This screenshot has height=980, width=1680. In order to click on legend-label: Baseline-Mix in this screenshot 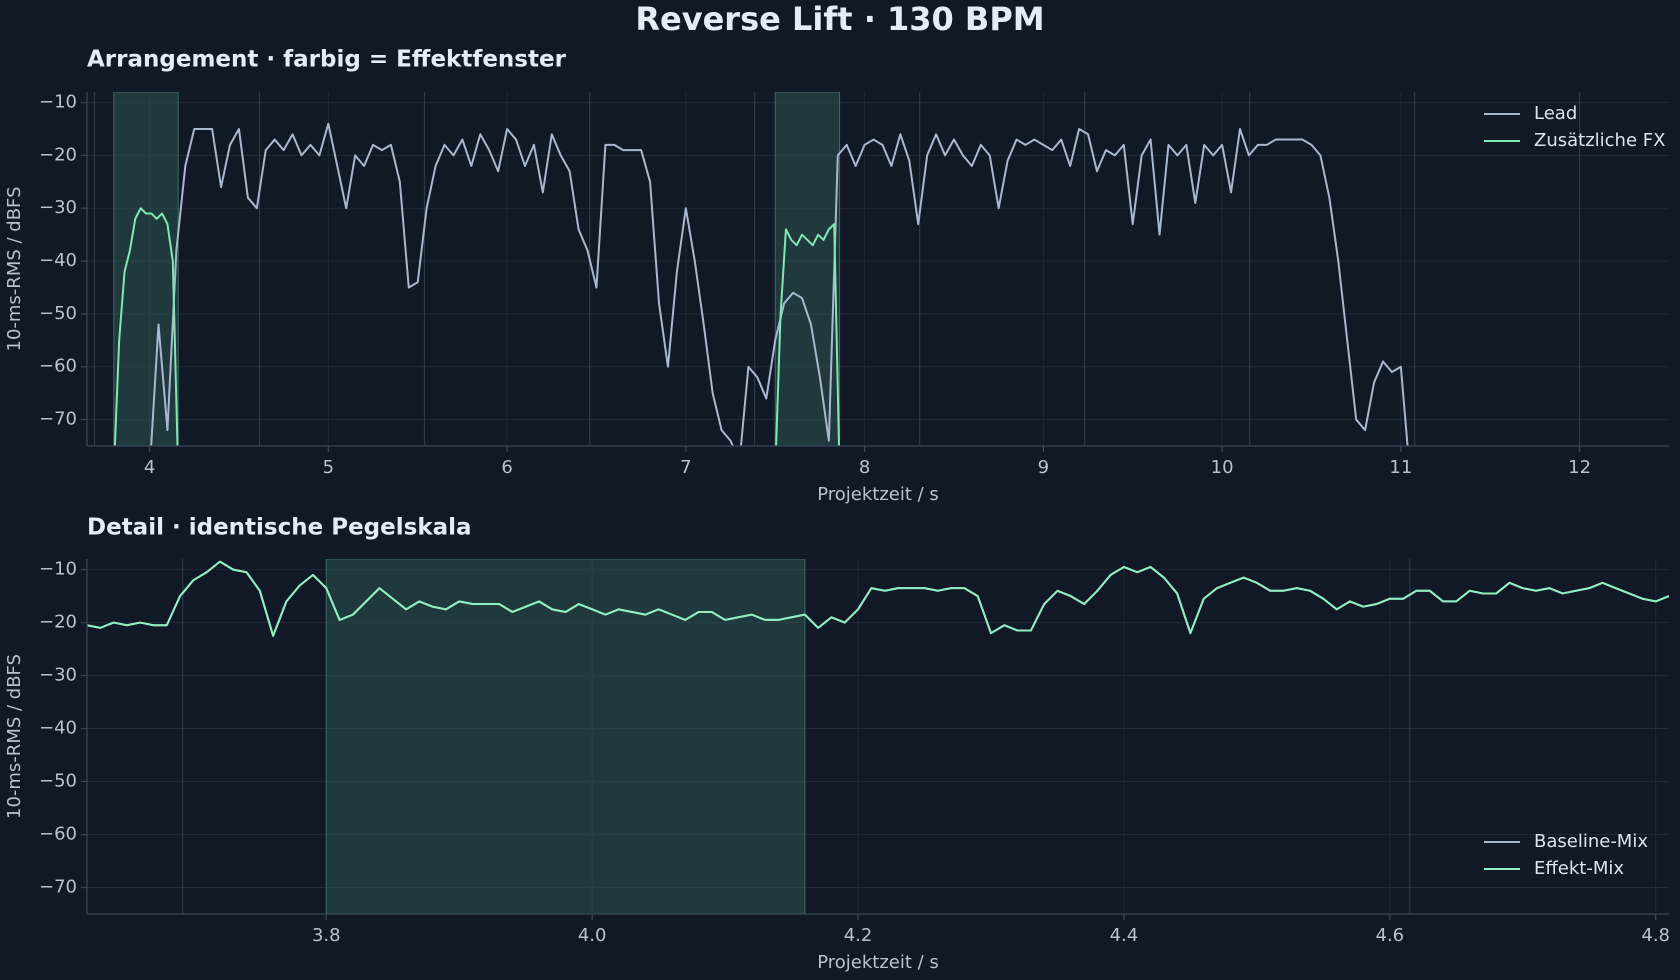, I will do `click(1591, 841)`.